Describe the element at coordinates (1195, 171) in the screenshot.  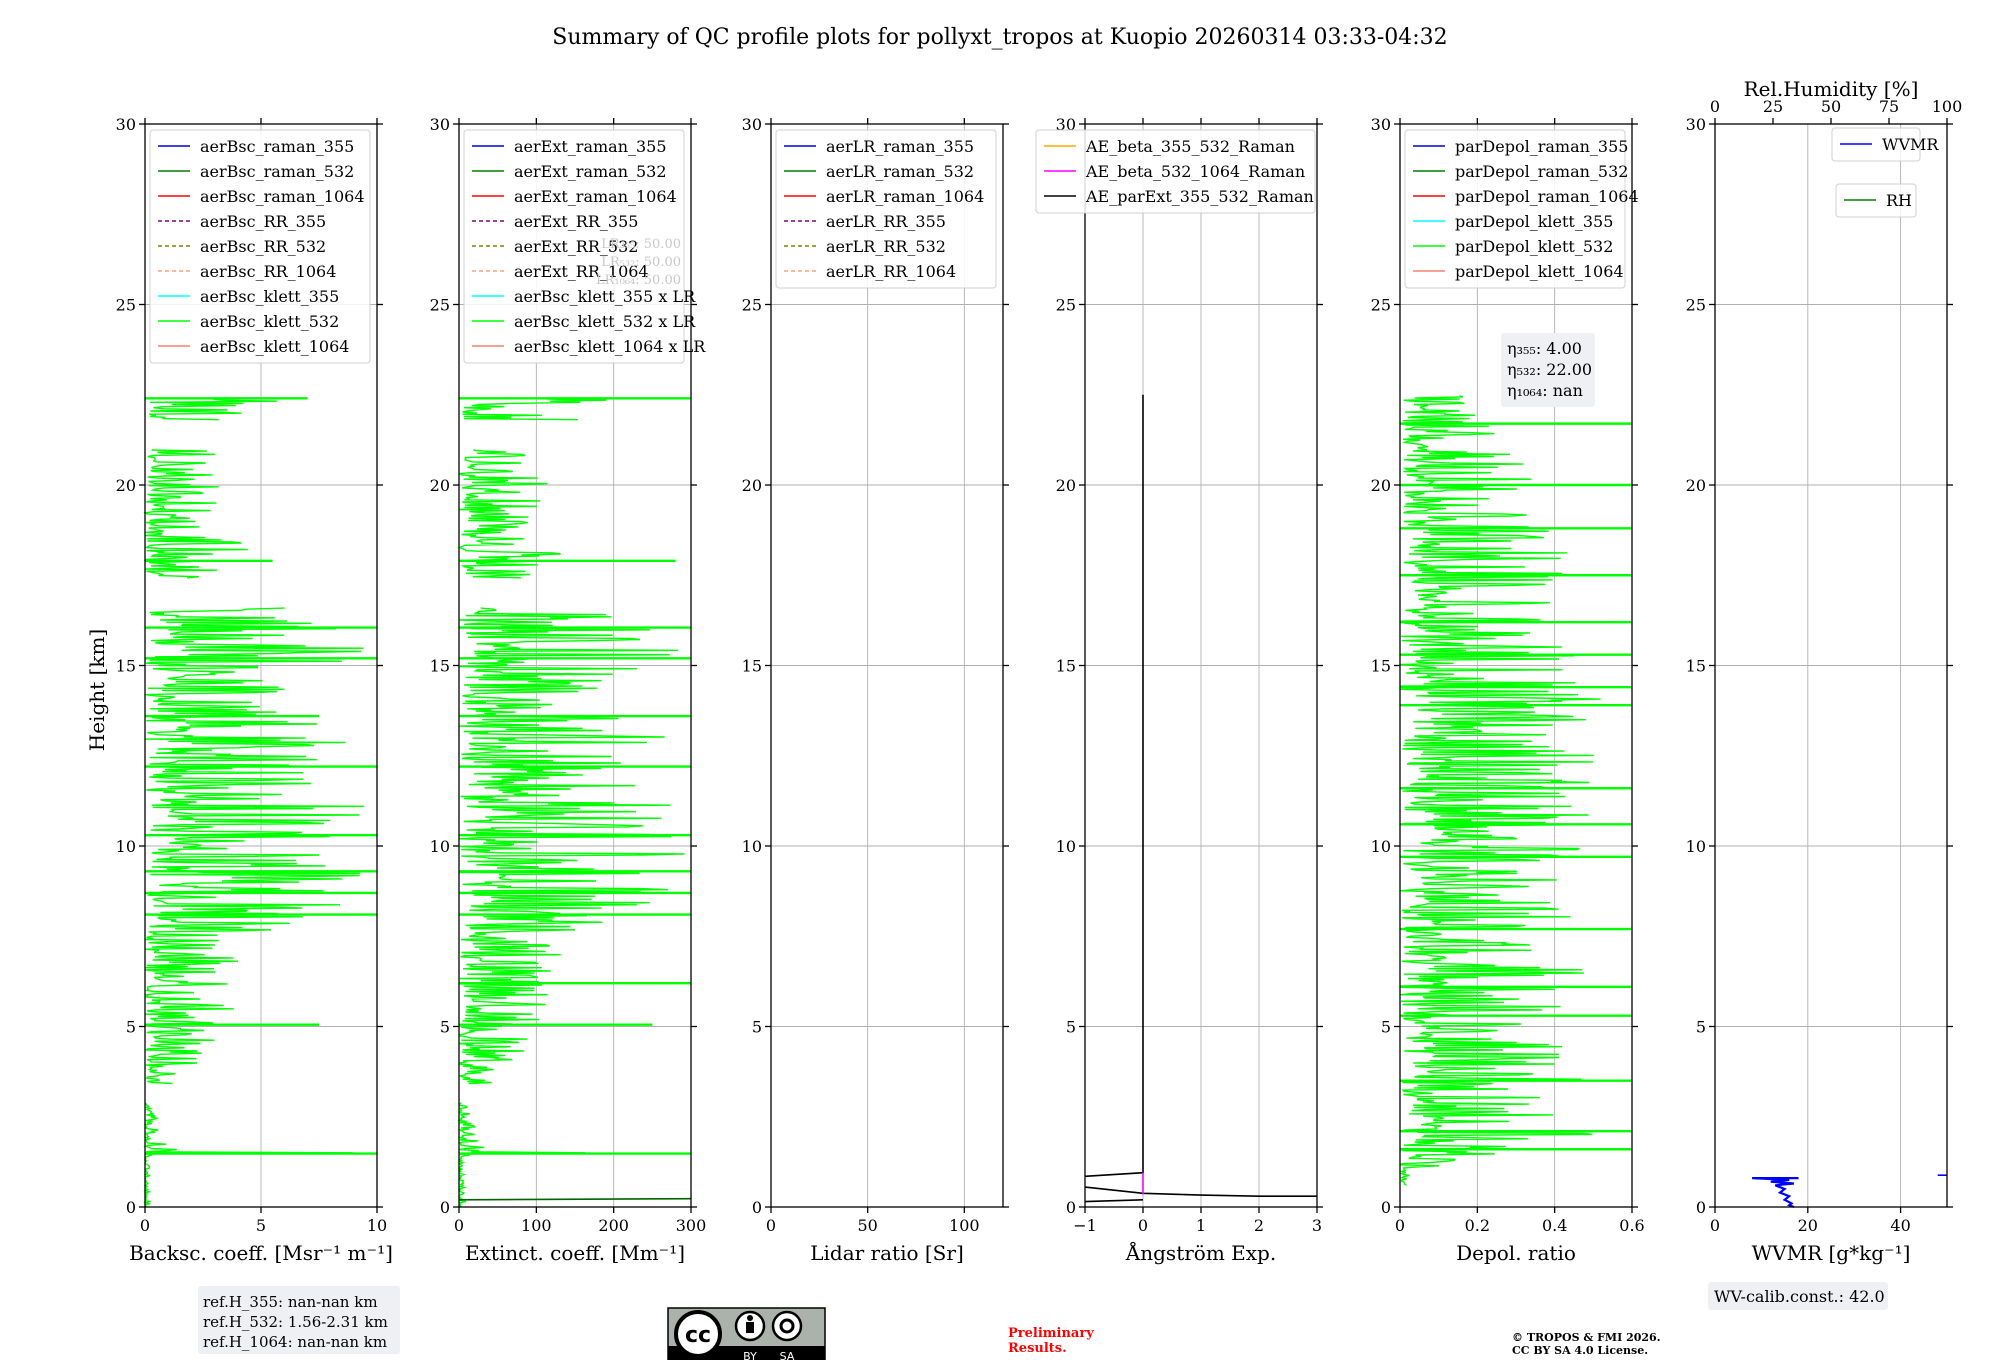
I see `legend-label: AE_beta_532_1064_Raman` at that location.